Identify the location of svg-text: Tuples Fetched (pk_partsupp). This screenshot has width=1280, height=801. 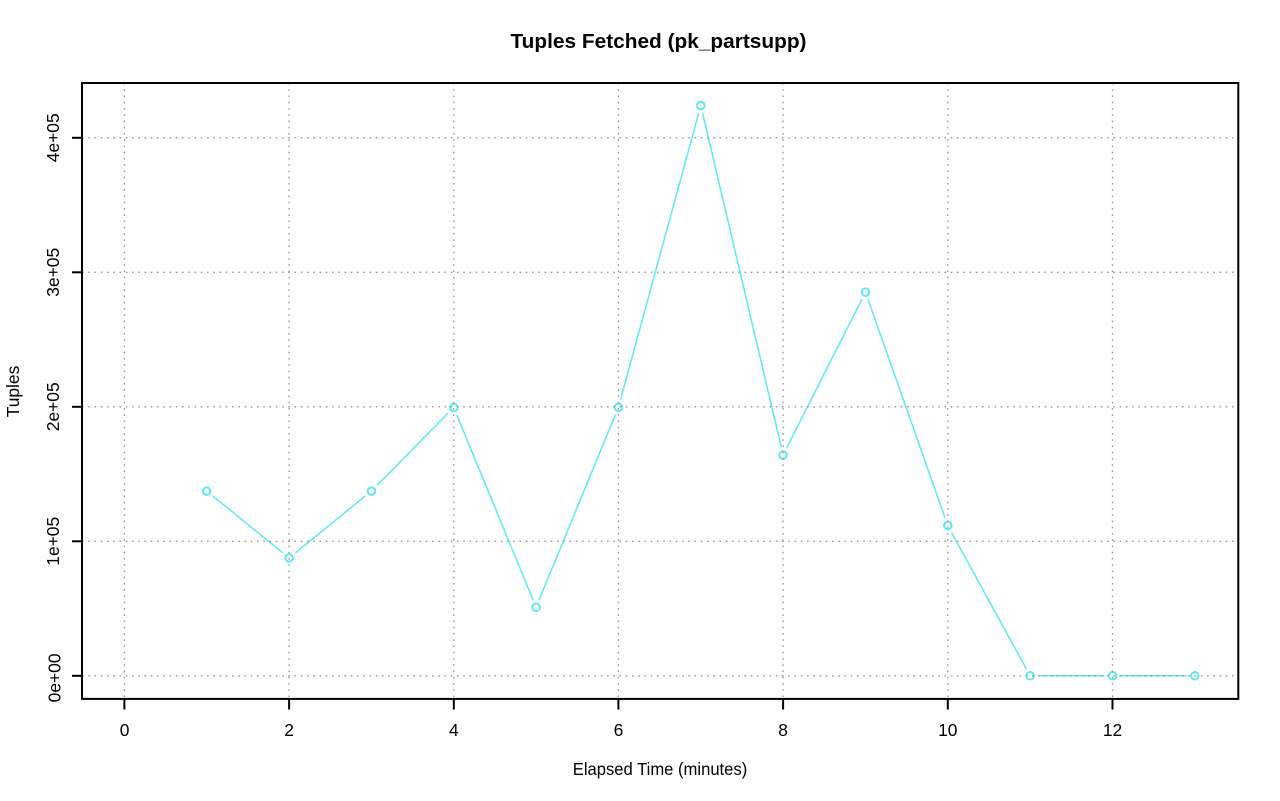
(659, 41).